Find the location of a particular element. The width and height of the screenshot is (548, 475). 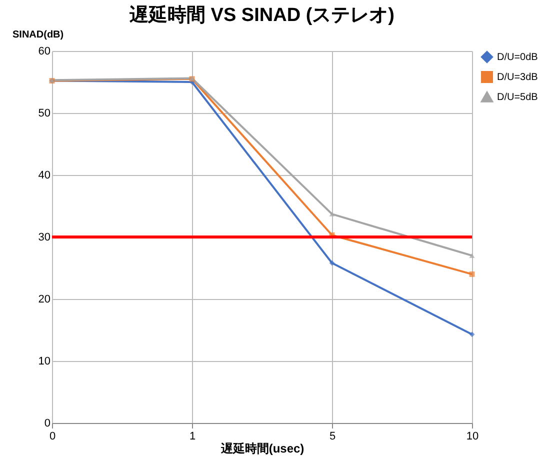

x-tick-label: 1 is located at coordinates (192, 436).